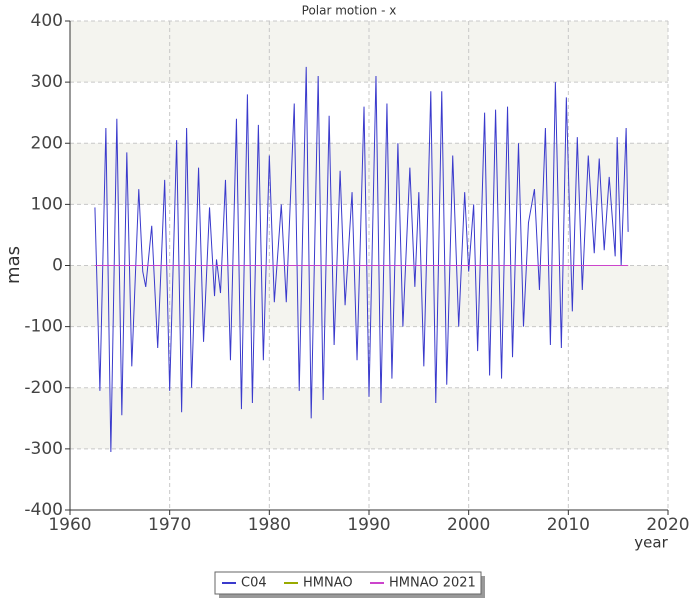 This screenshot has width=700, height=604. Describe the element at coordinates (269, 525) in the screenshot. I see `x-tick-label: 1980` at that location.